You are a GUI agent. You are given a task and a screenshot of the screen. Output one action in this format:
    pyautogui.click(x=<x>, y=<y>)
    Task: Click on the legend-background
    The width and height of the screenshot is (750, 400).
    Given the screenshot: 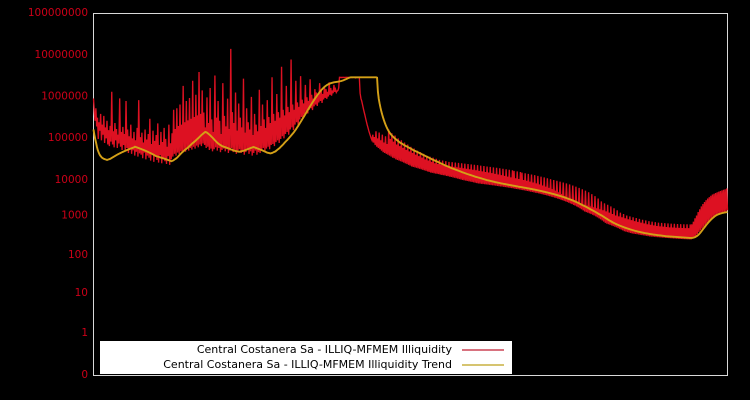 What is the action you would take?
    pyautogui.click(x=306, y=357)
    